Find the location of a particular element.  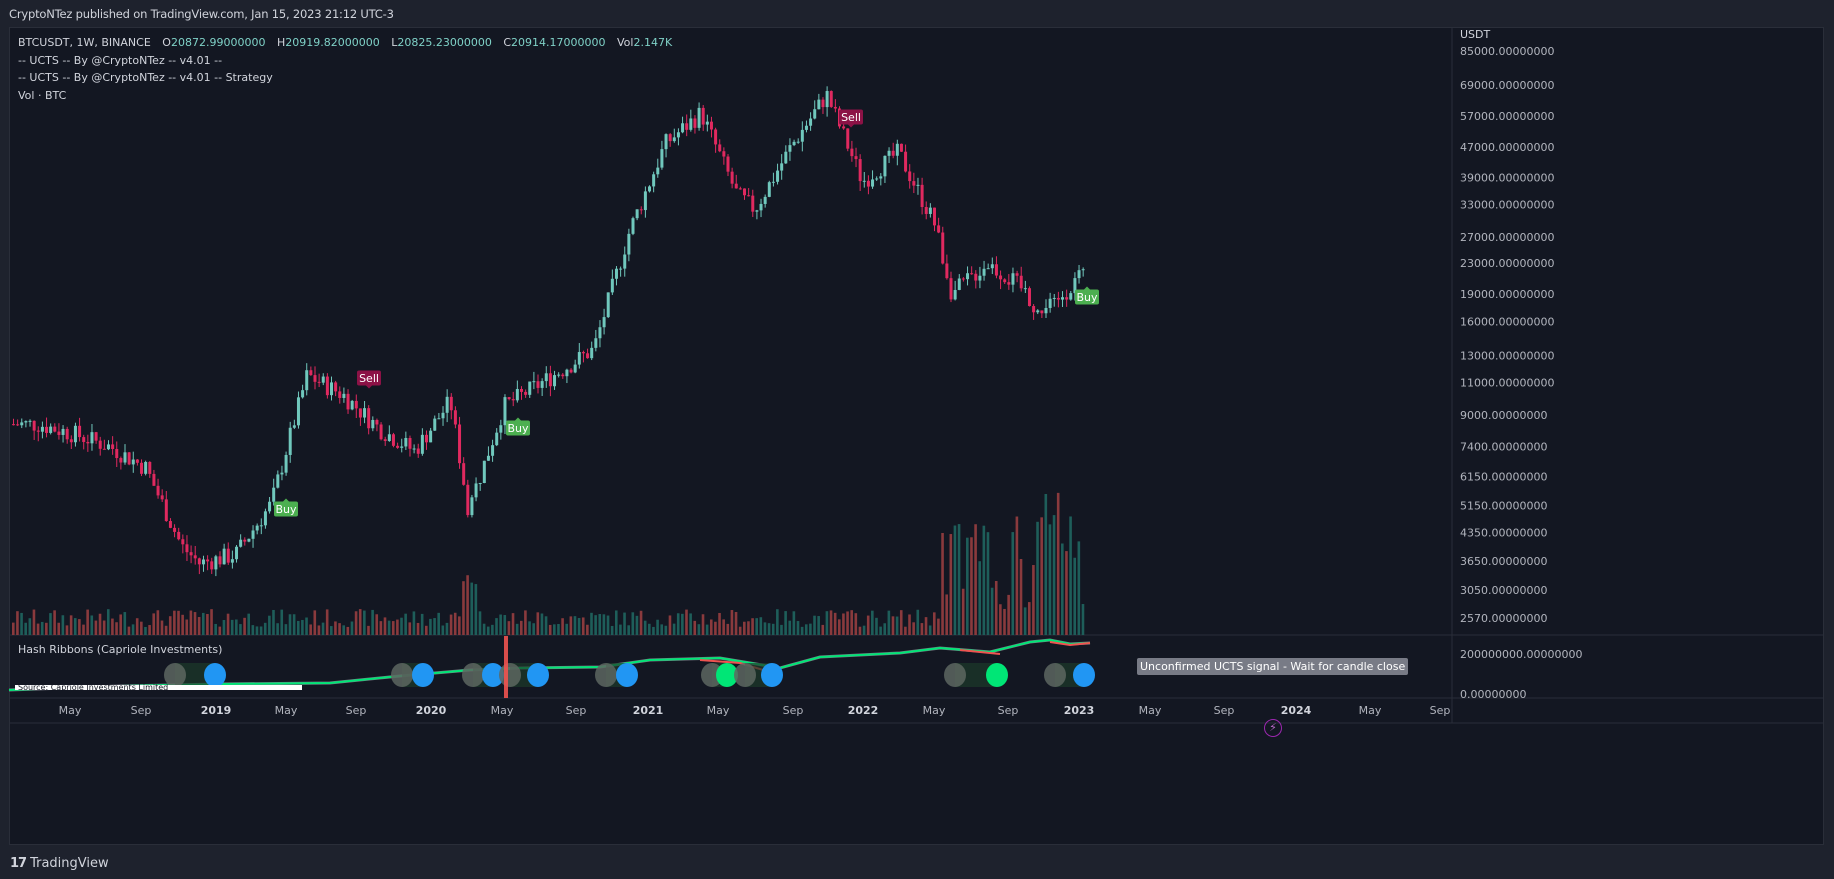

price-tick: 23000.00000000 is located at coordinates (1507, 263).